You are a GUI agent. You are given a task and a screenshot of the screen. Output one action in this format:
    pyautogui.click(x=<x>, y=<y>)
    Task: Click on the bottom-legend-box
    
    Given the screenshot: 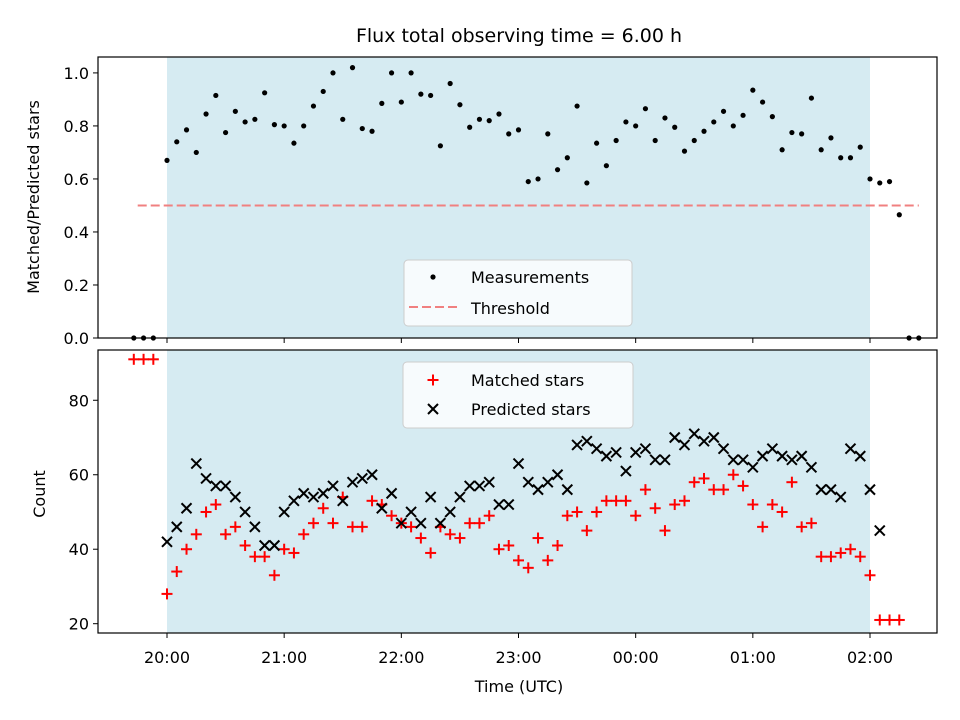 What is the action you would take?
    pyautogui.click(x=518, y=395)
    